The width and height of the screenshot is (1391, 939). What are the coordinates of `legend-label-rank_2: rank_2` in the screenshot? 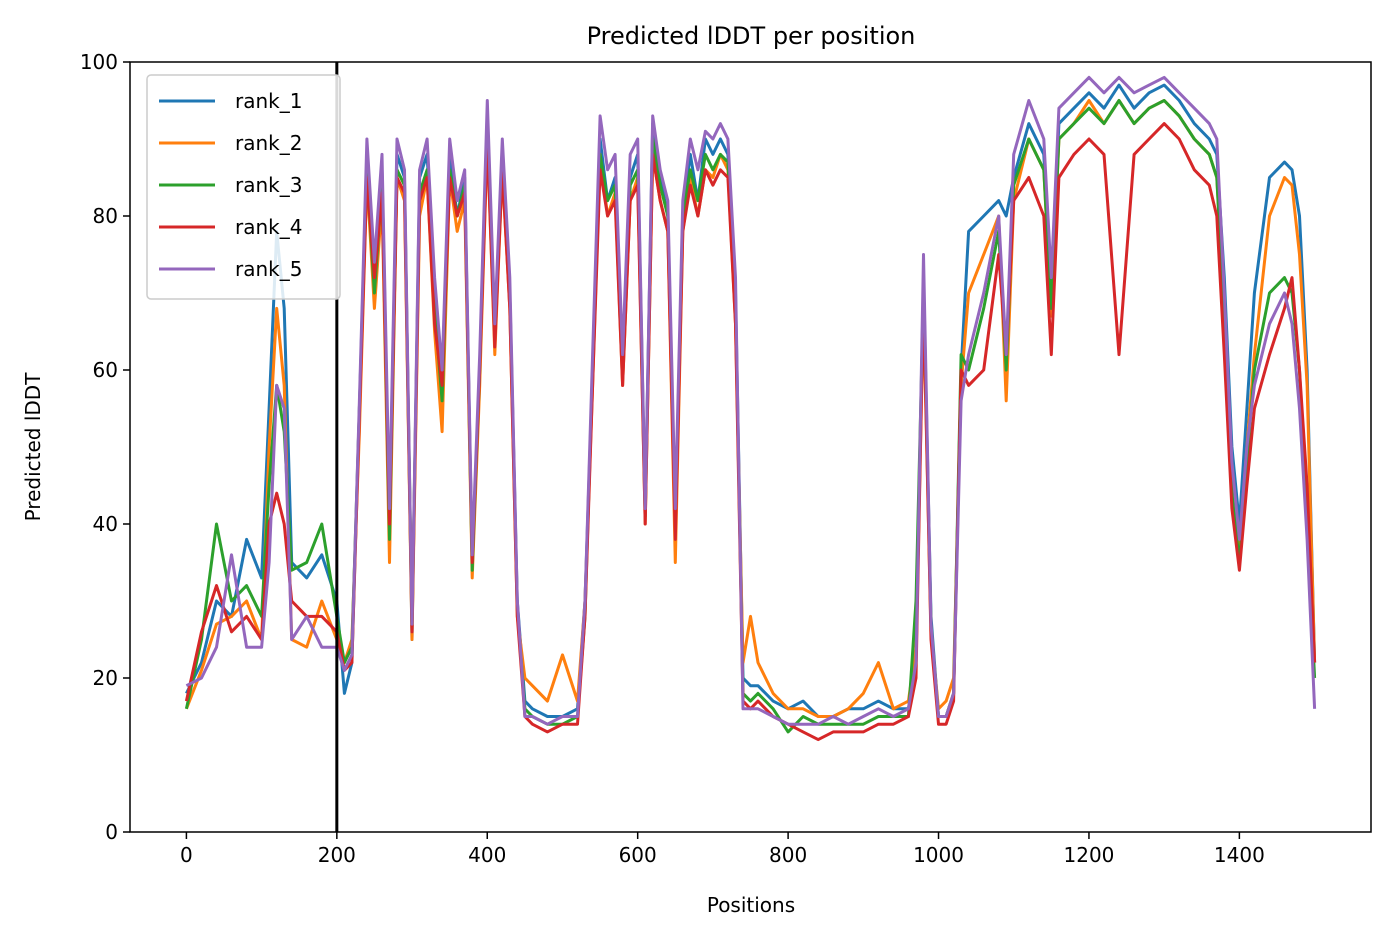 It's located at (268, 143).